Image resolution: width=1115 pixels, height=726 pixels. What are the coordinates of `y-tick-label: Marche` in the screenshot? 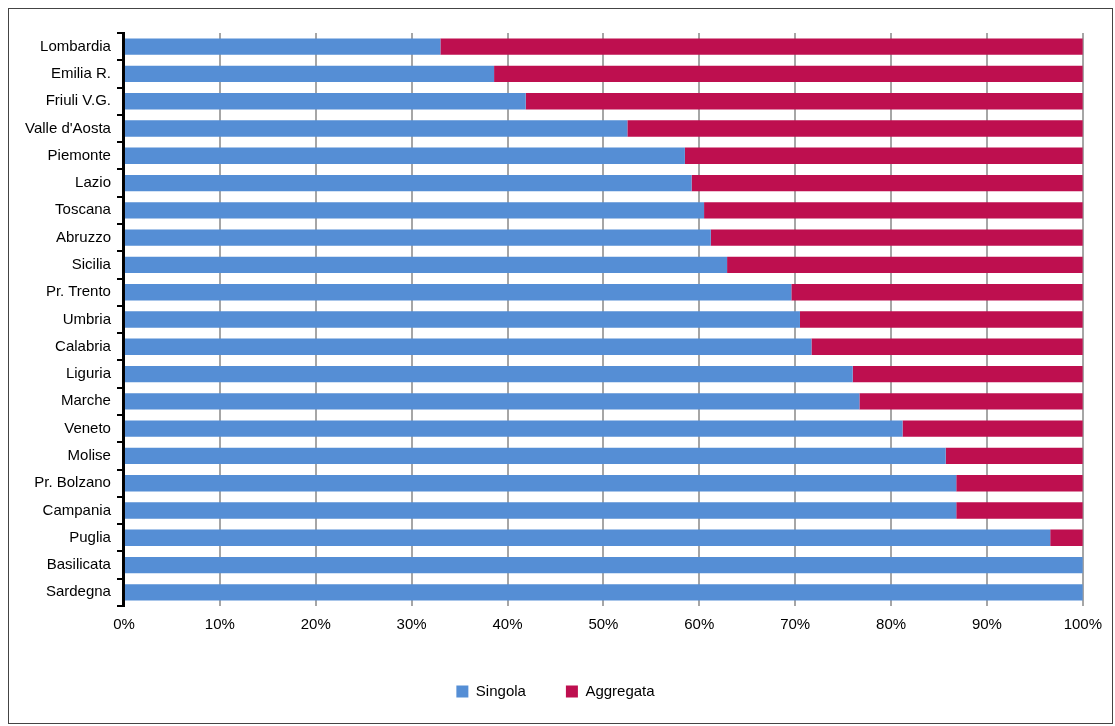 It's located at (85, 400).